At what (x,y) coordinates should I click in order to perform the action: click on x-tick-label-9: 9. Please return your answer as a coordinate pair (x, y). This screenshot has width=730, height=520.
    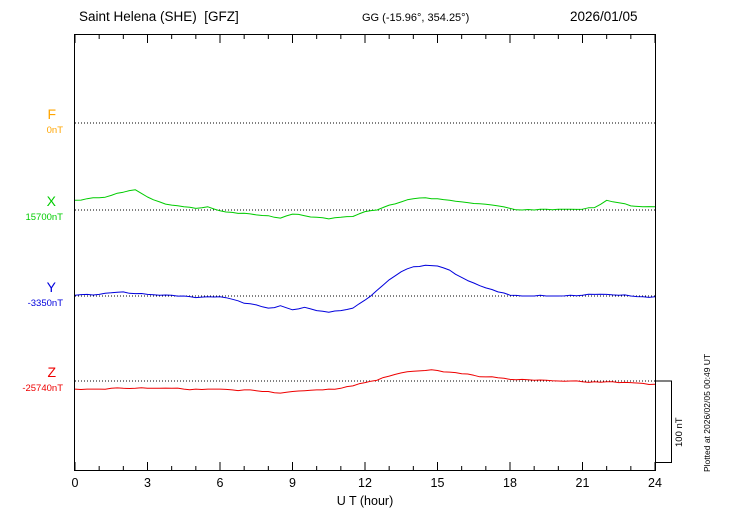
    Looking at the image, I should click on (292, 483).